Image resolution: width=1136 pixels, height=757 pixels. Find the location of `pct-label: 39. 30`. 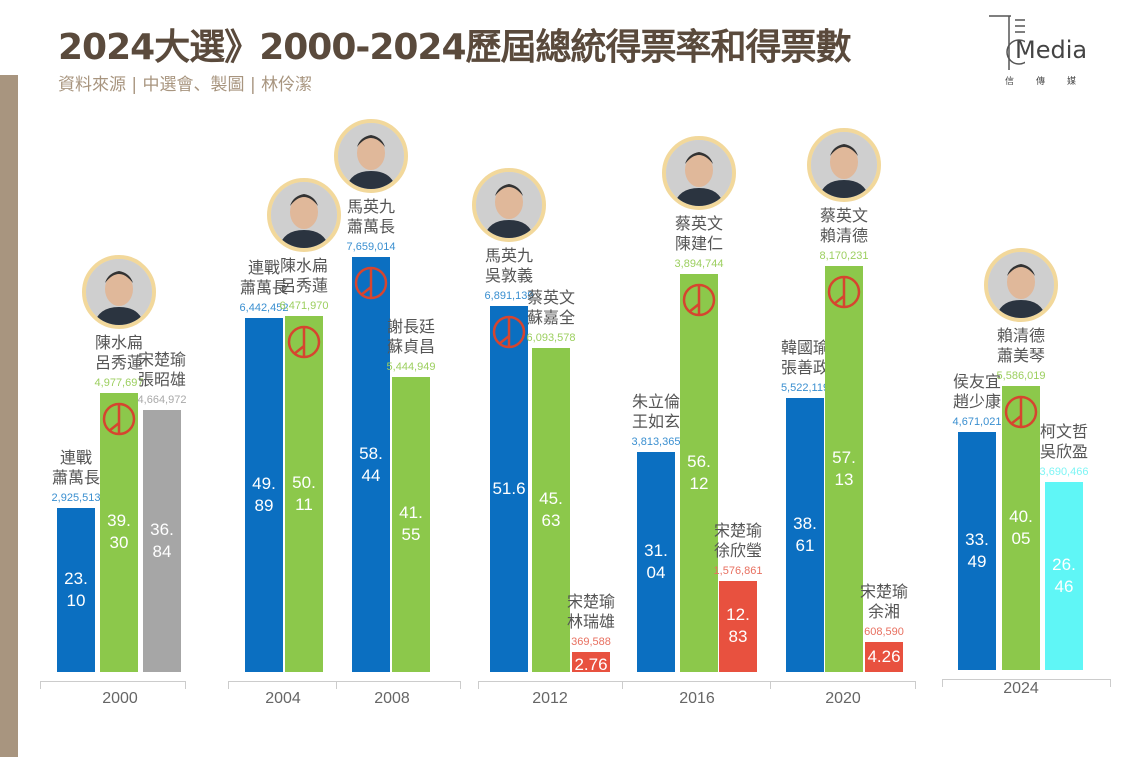

pct-label: 39. 30 is located at coordinates (119, 532).